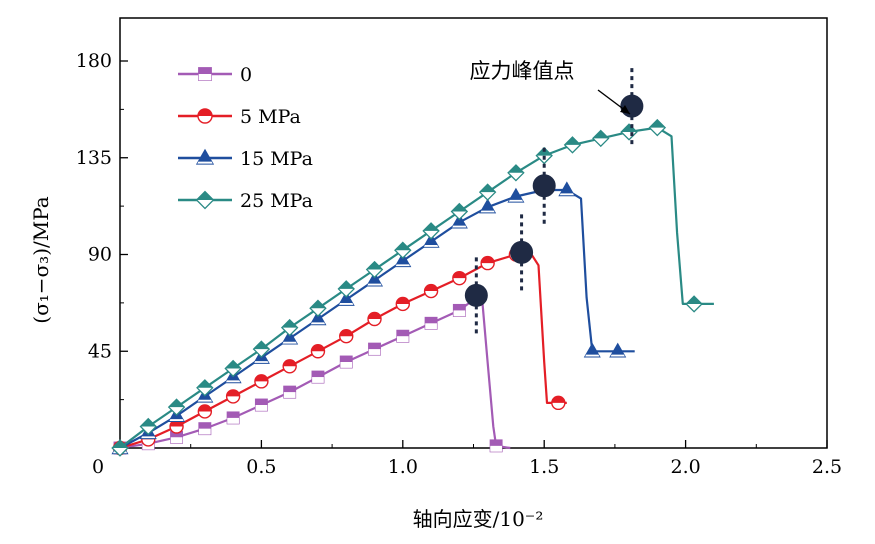 The width and height of the screenshot is (875, 544). I want to click on y-axis-title: (σ₁−σ₃)/MPa, so click(41, 259).